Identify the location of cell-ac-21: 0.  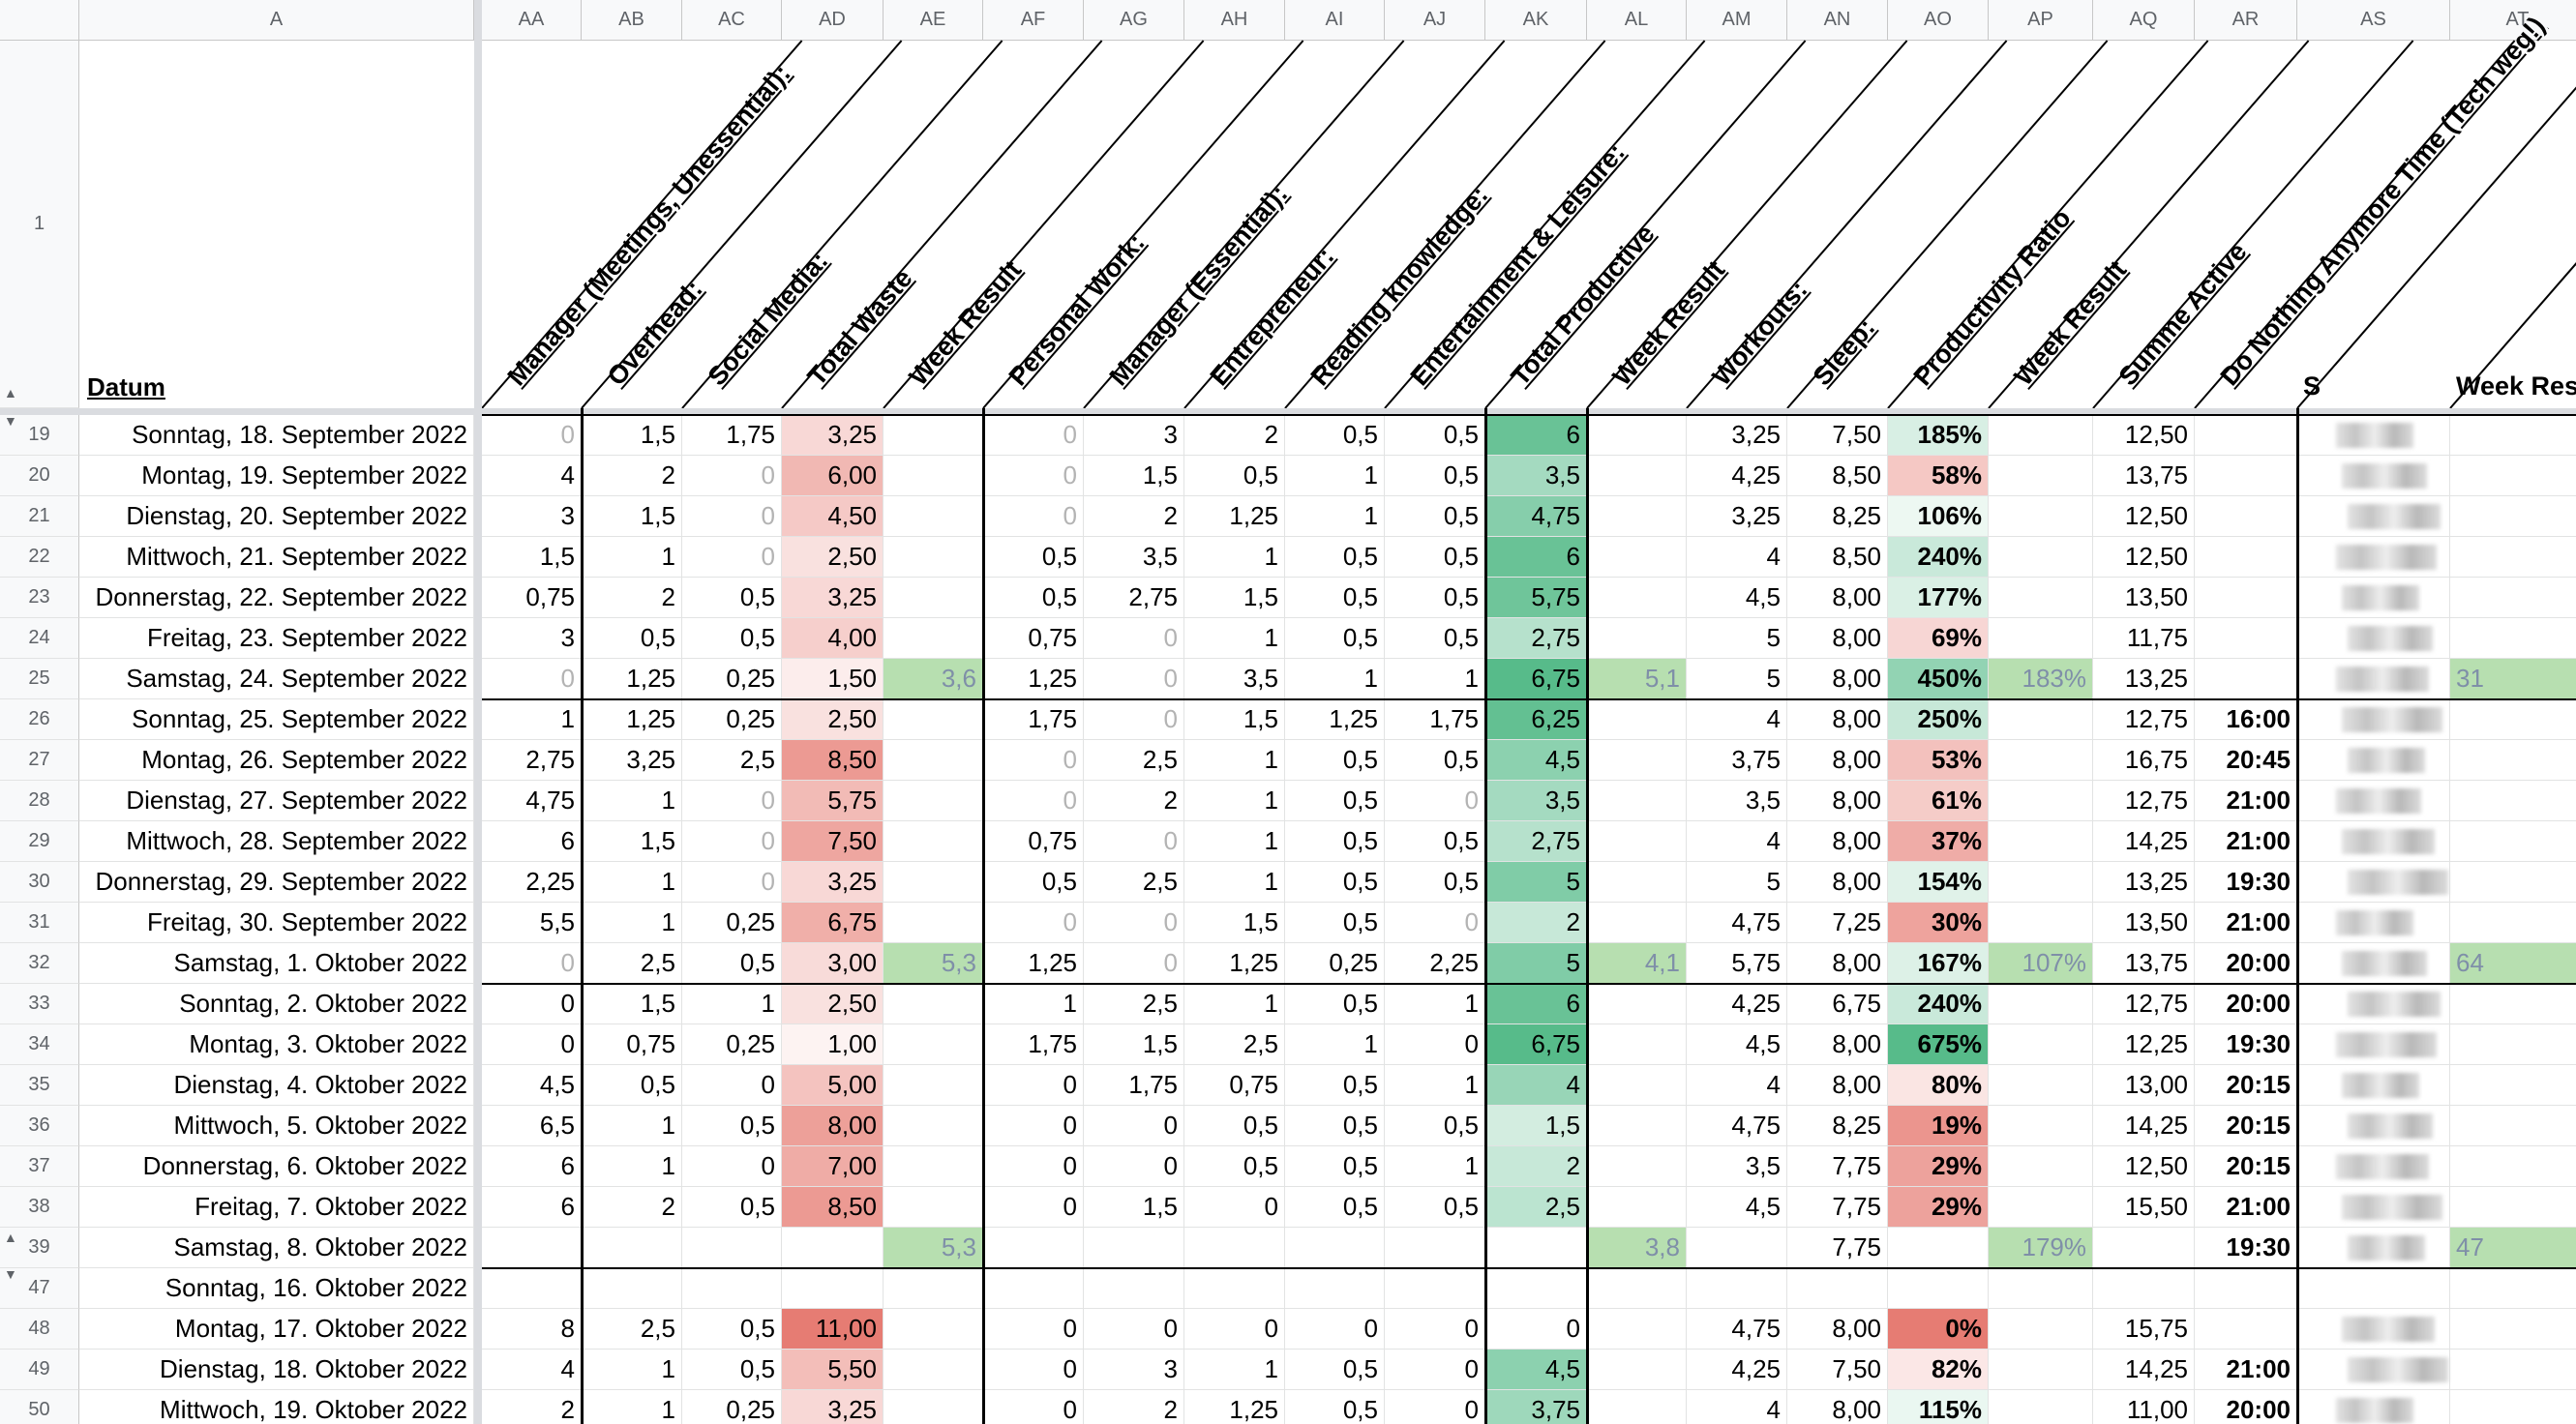
(732, 516).